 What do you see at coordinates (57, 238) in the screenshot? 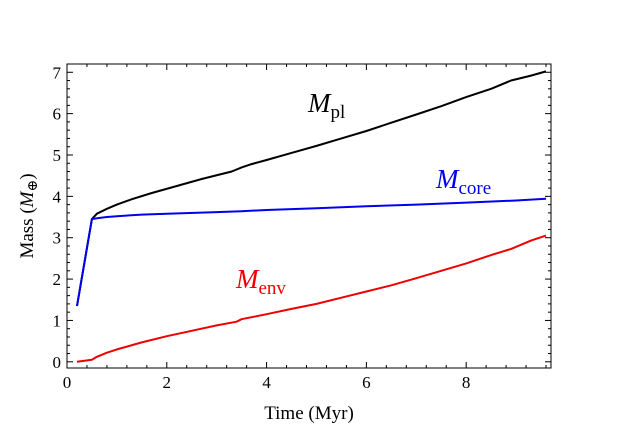
I see `y-tick-label: 3` at bounding box center [57, 238].